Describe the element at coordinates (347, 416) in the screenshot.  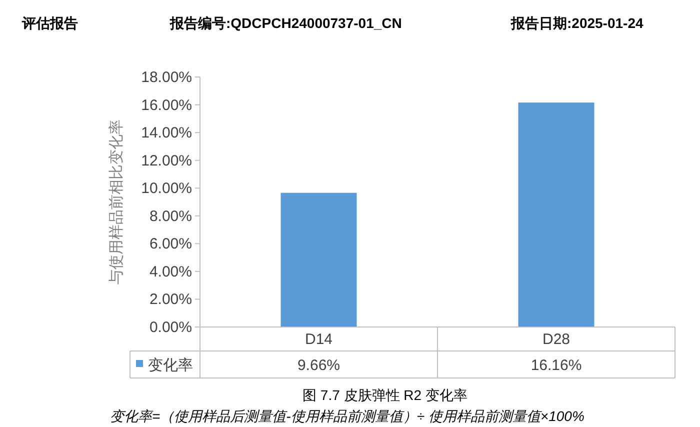
I see `text: 变化率=（使用样品后测量值-使用样品前测量值）÷ 使用样品前测量值×100%` at that location.